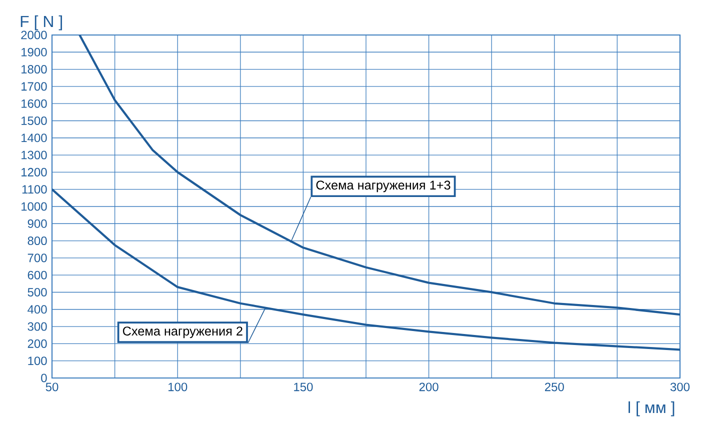 Image resolution: width=717 pixels, height=423 pixels. Describe the element at coordinates (34, 52) in the screenshot. I see `y-tick-label: 1900` at that location.